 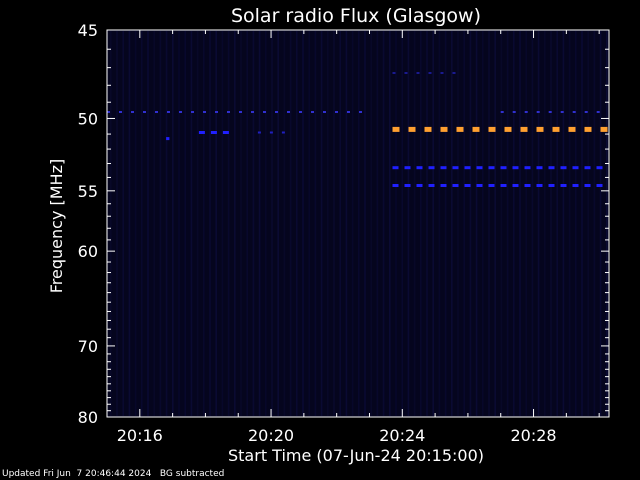 I want to click on updated-timestamp: Updated Fri Jun 7 20:46:44 2024, so click(x=77, y=474).